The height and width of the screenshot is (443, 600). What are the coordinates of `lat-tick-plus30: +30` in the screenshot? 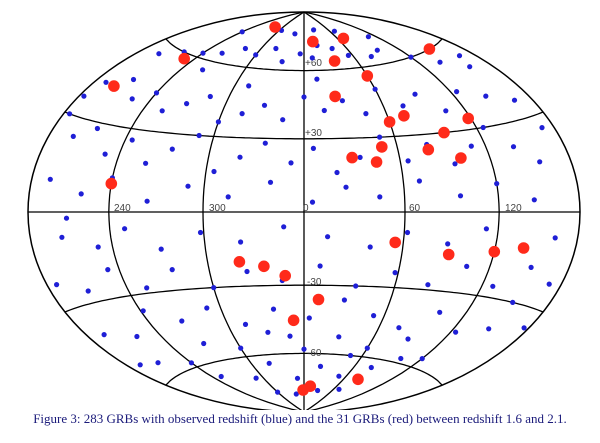 It's located at (313, 133).